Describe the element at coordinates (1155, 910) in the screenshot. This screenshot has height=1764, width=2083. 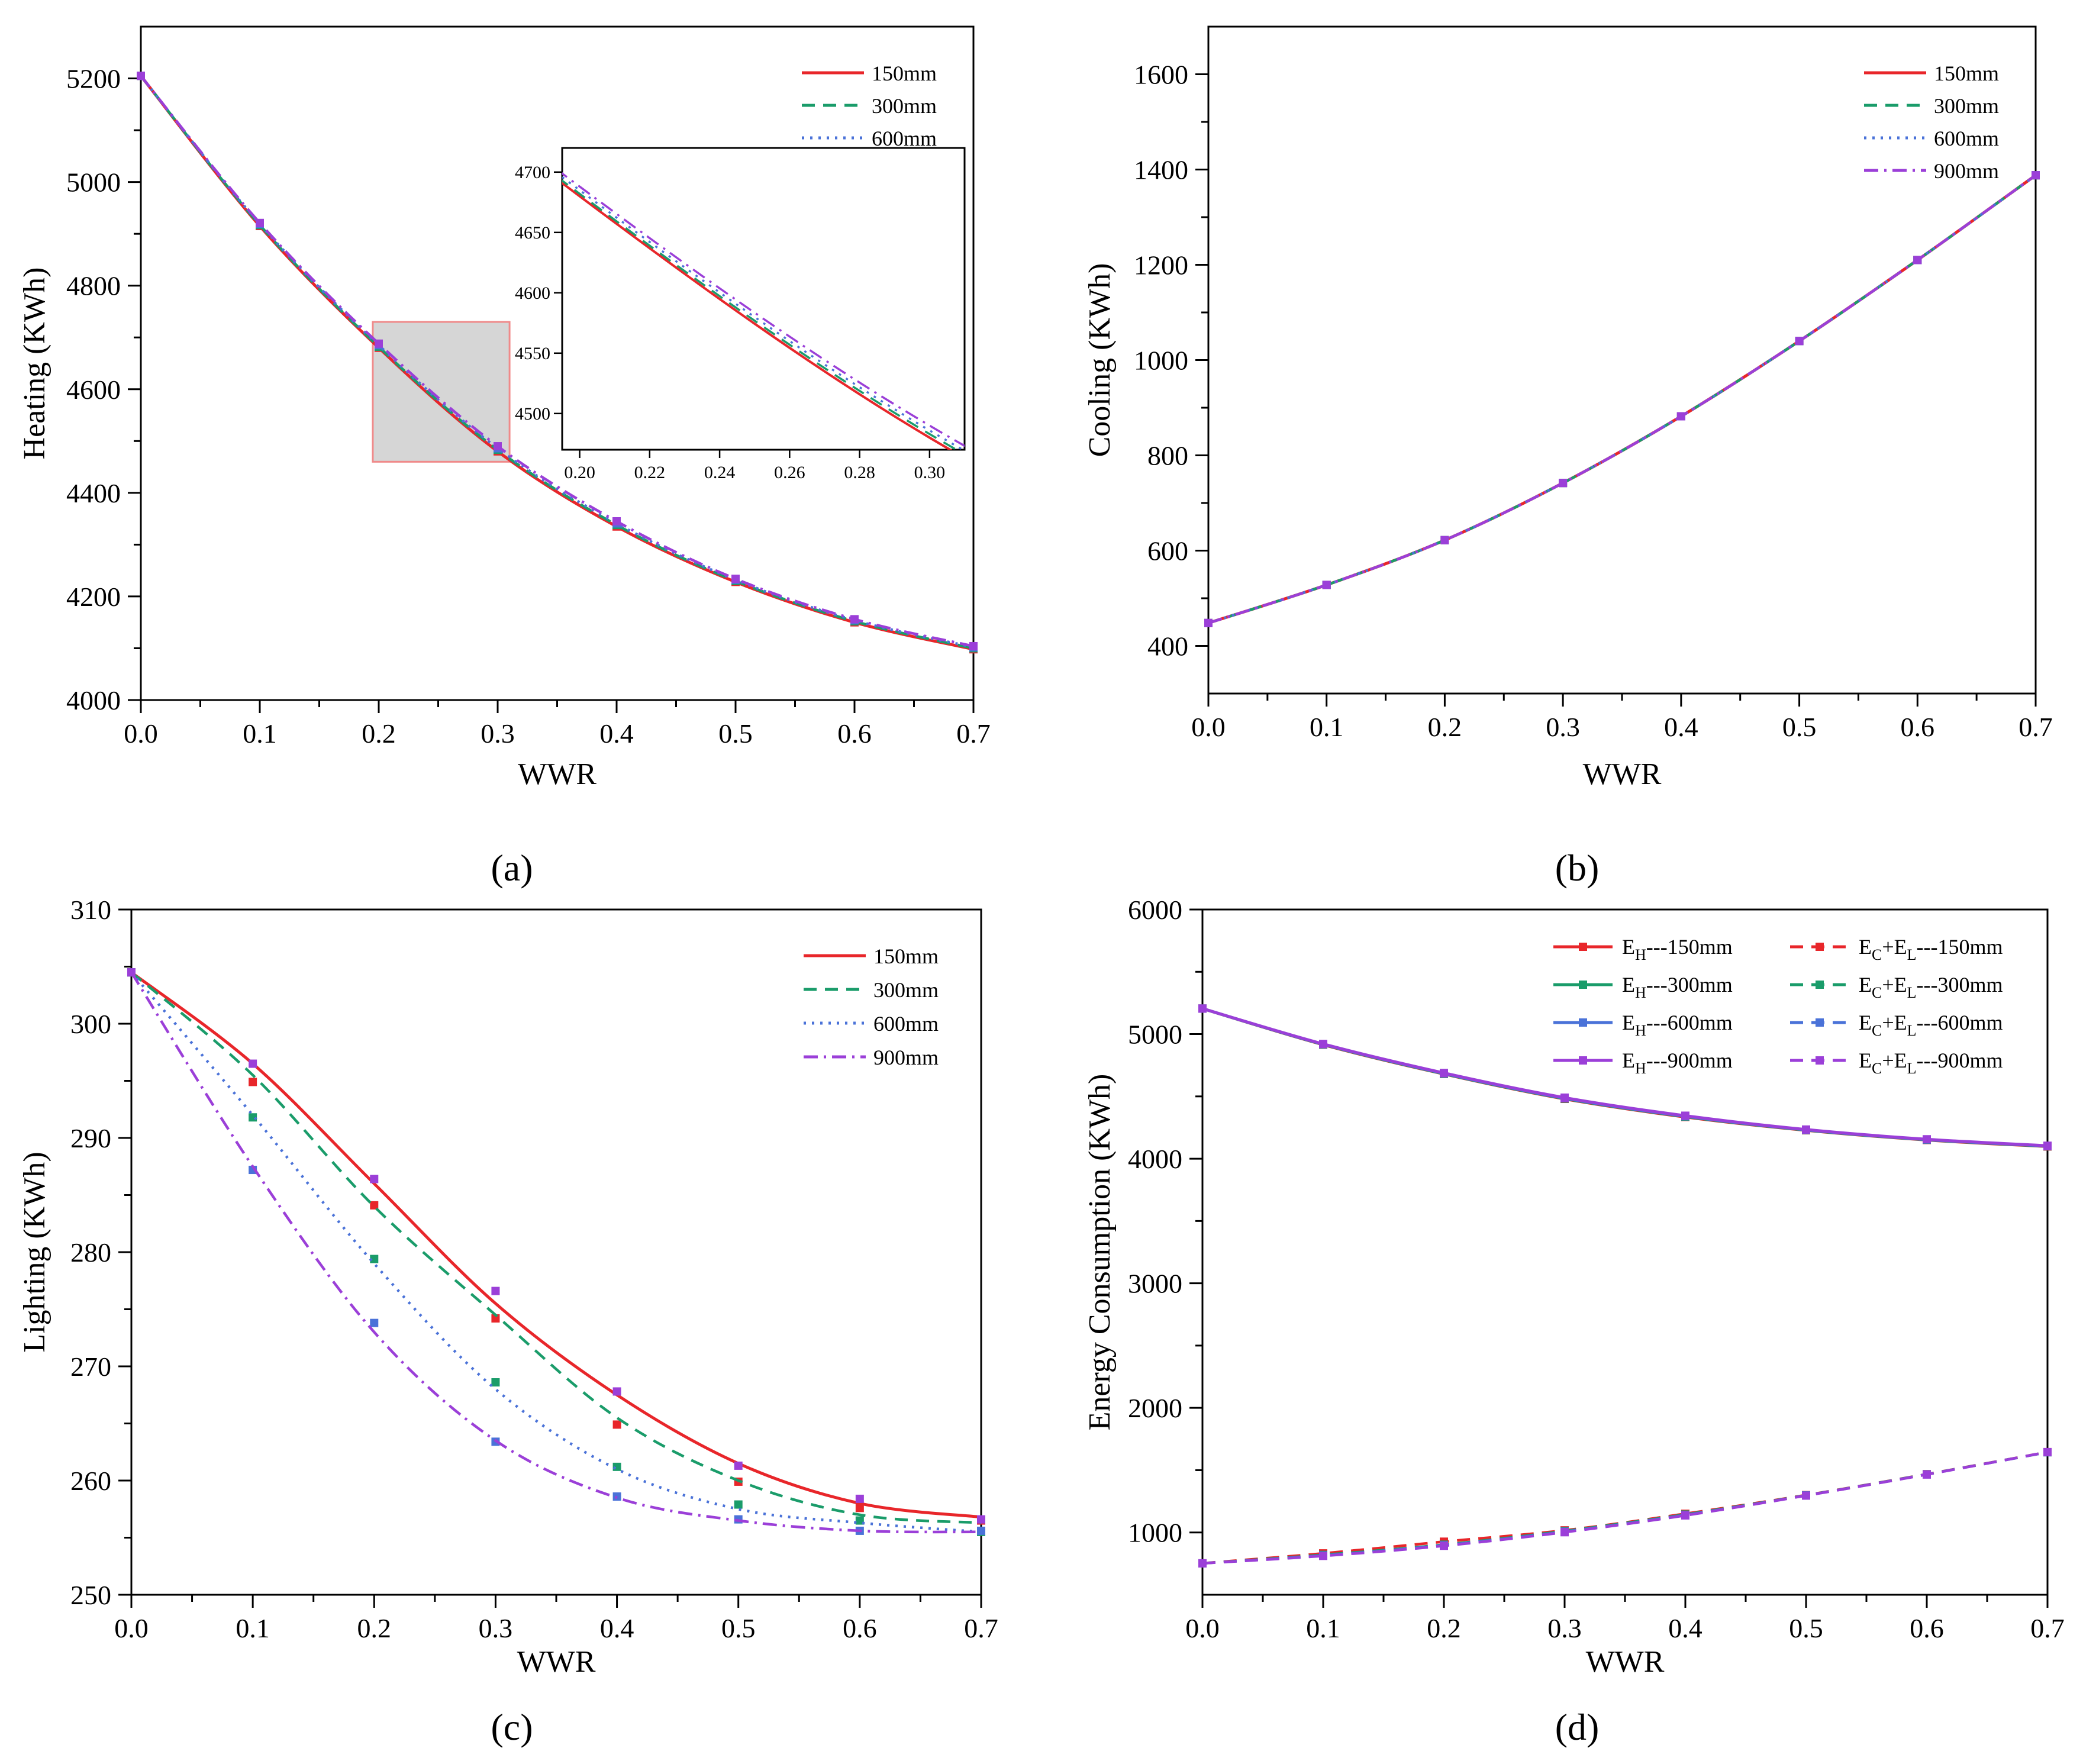
I see `y-tick-label: 6000` at that location.